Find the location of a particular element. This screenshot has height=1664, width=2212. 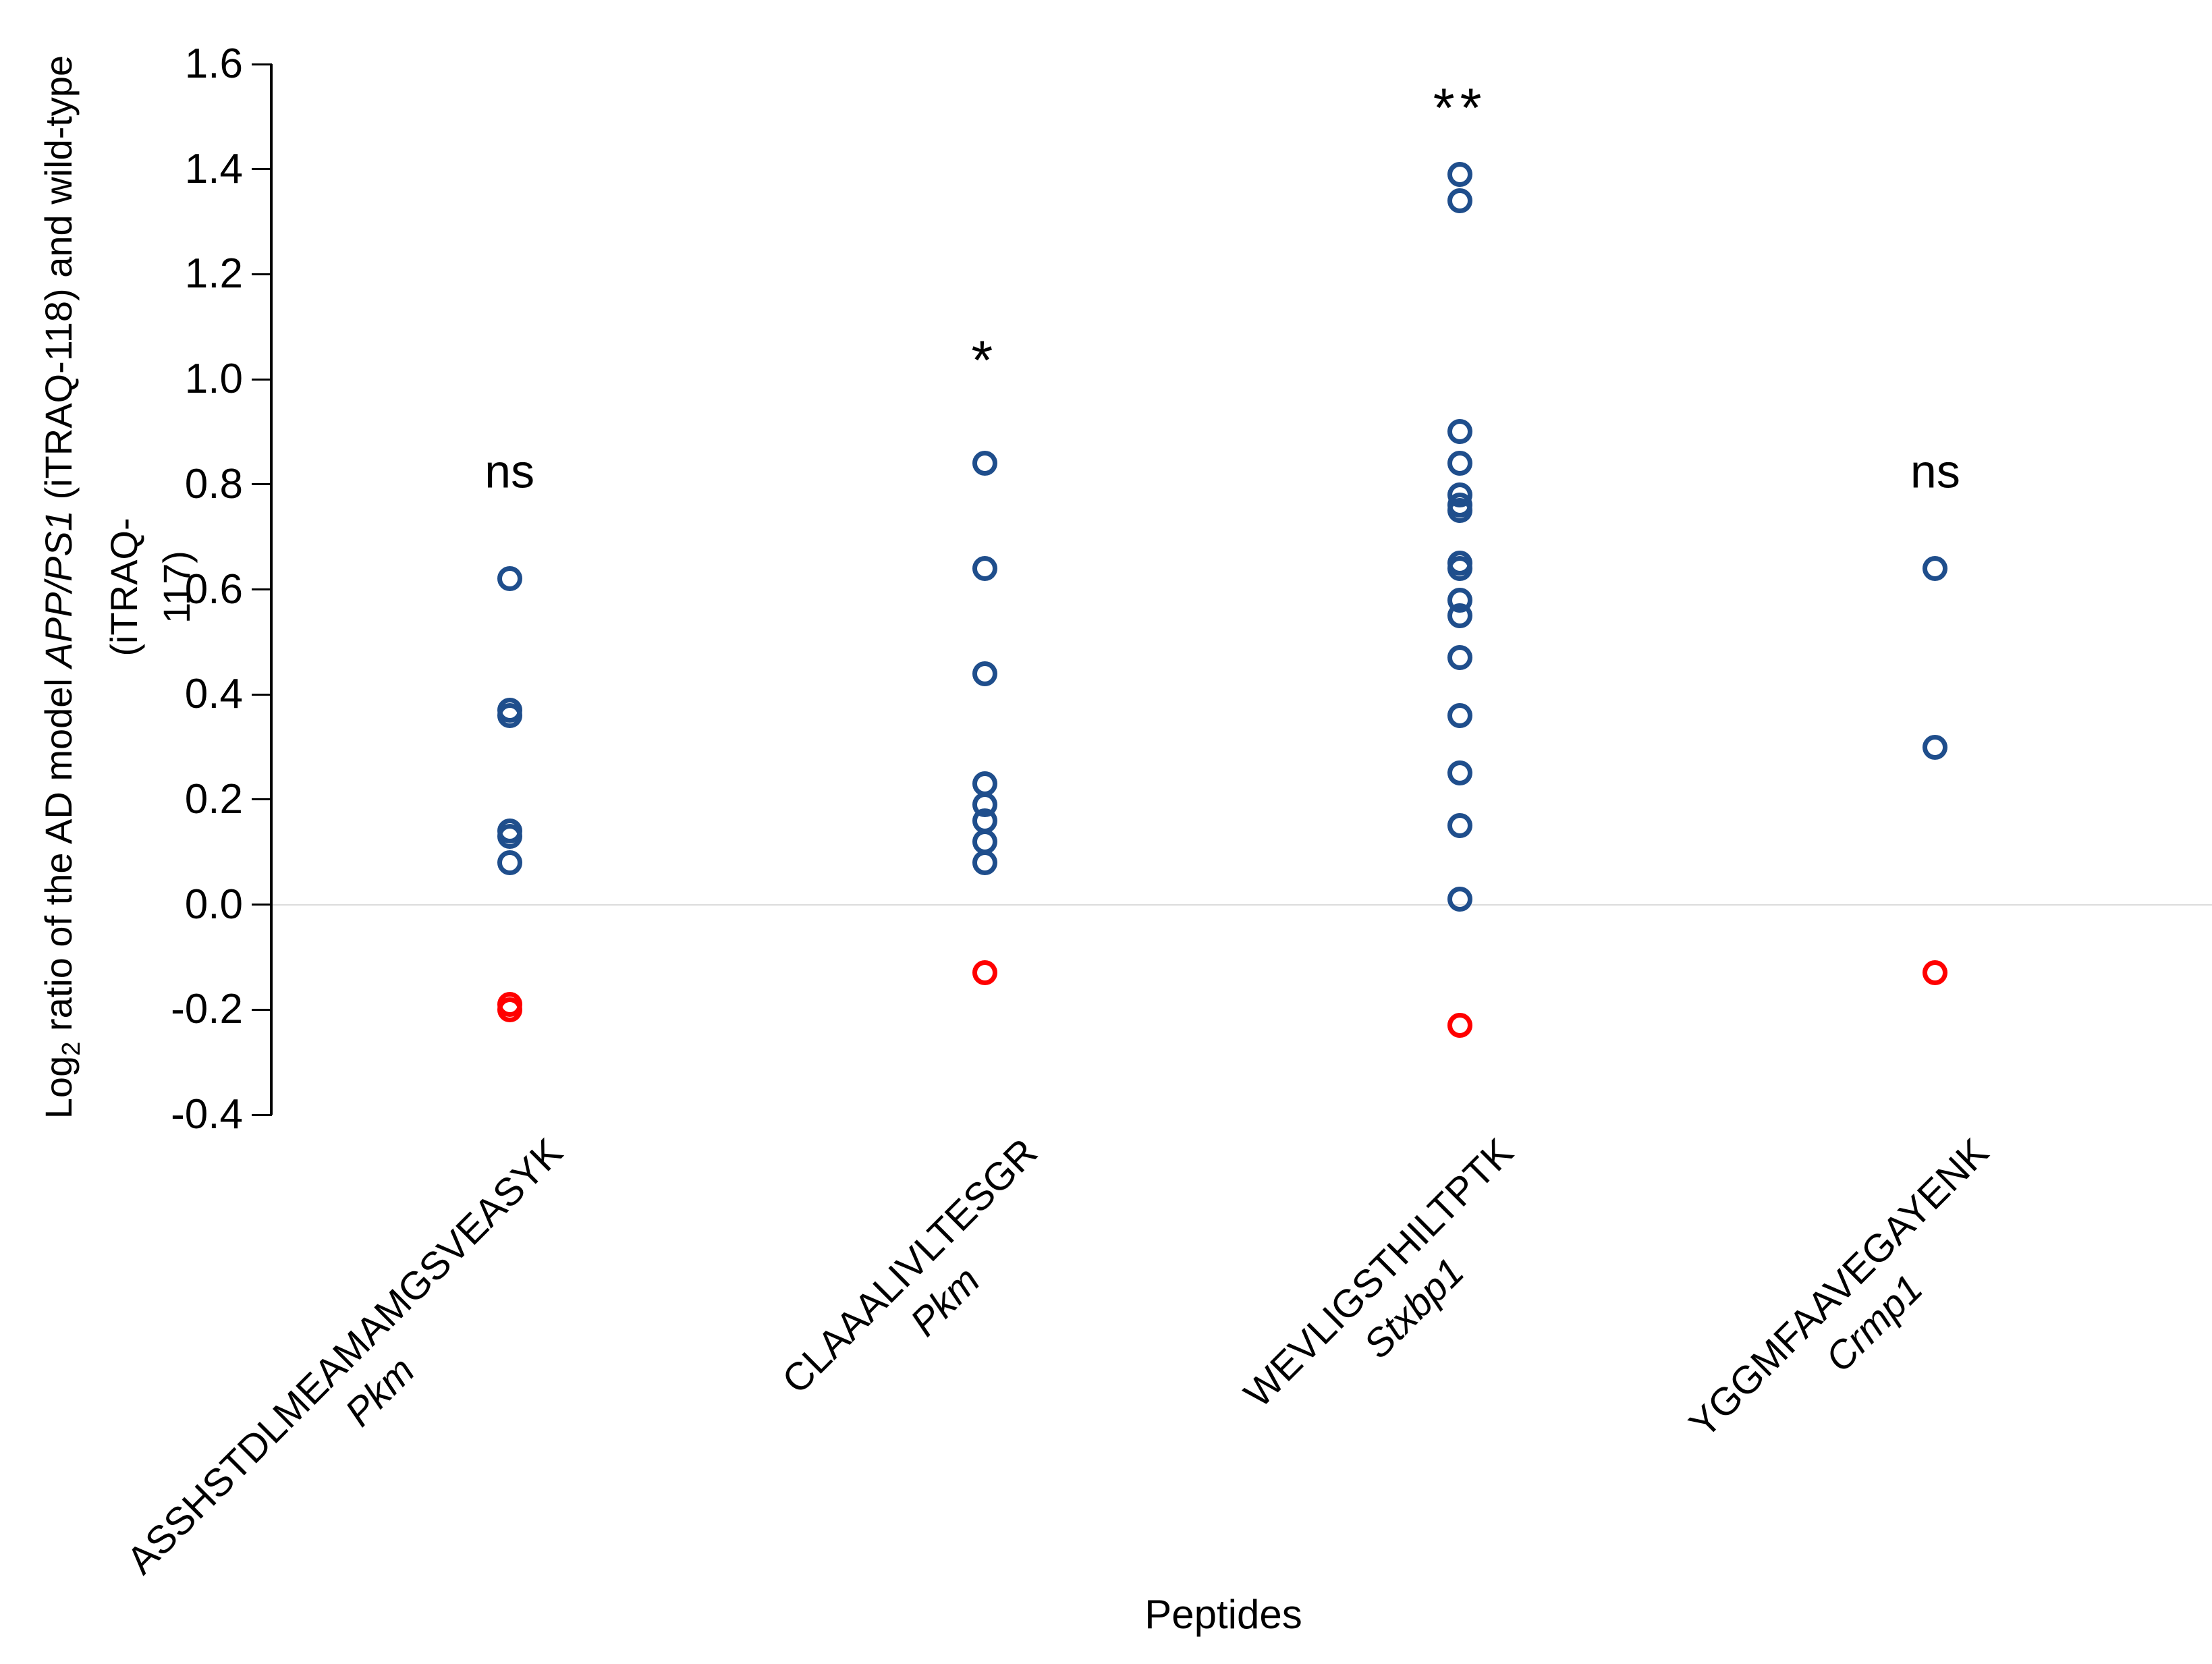

y-tick-label: 1.6 is located at coordinates (213, 63).